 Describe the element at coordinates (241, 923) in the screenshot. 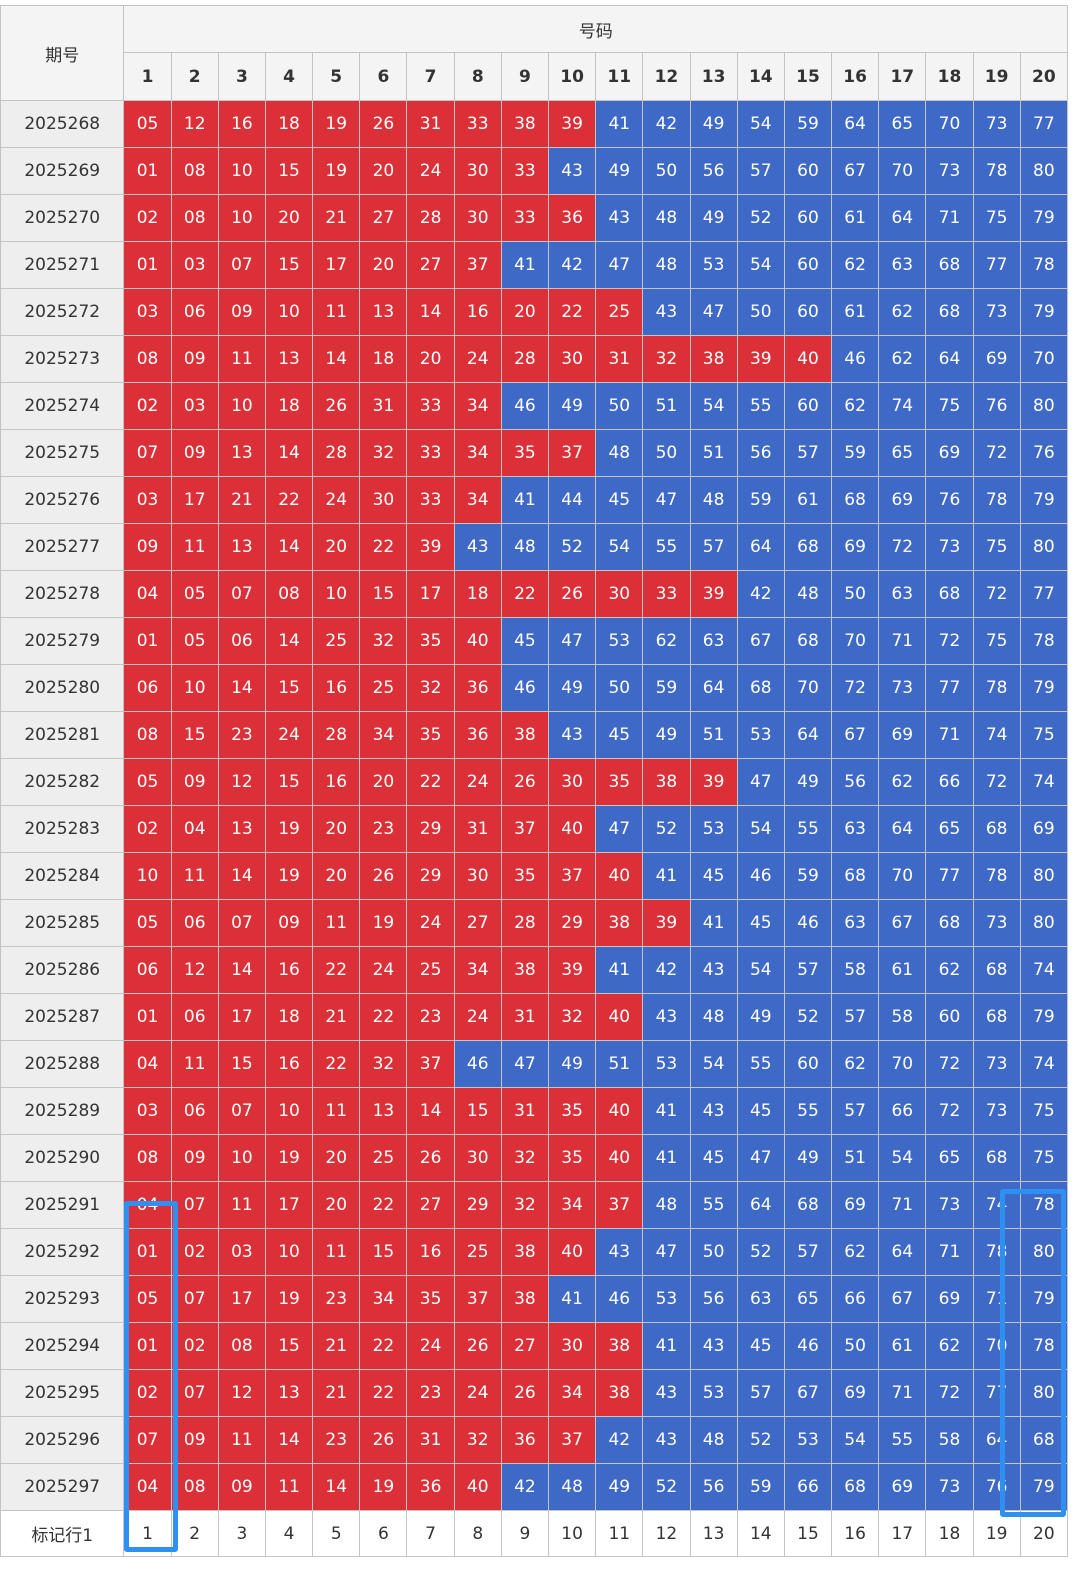

I see `number-cell: 07` at that location.